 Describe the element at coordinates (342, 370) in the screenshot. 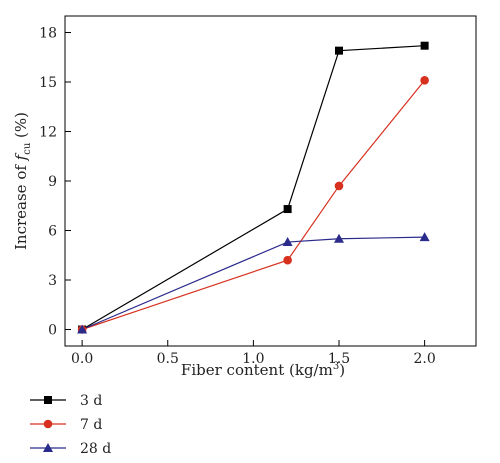

I see `x-axis-title-tail: )` at that location.